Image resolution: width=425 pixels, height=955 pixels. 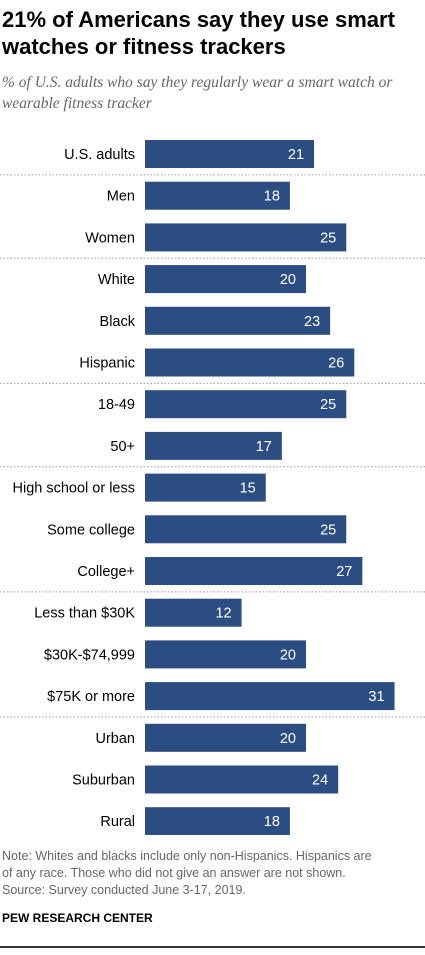 I want to click on value-label: 31, so click(x=376, y=697).